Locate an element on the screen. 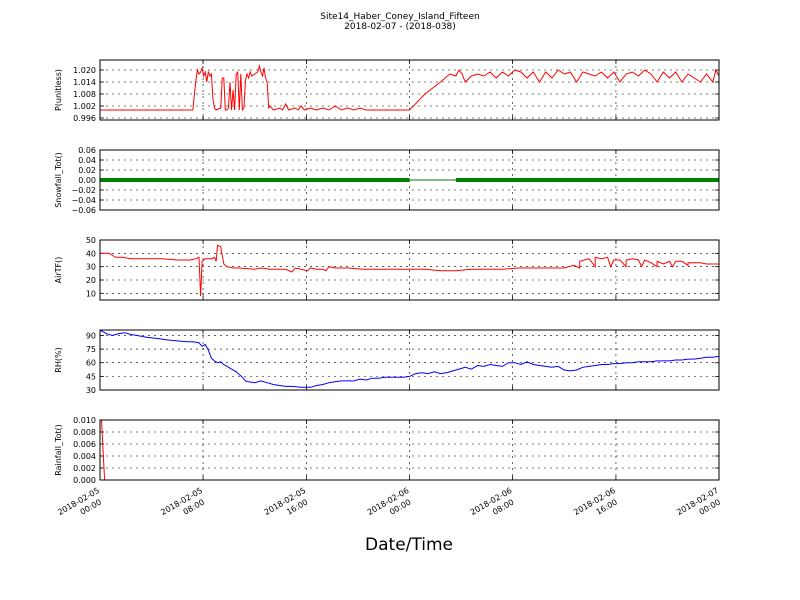  y-axis-label: P(unitless) is located at coordinates (58, 90).